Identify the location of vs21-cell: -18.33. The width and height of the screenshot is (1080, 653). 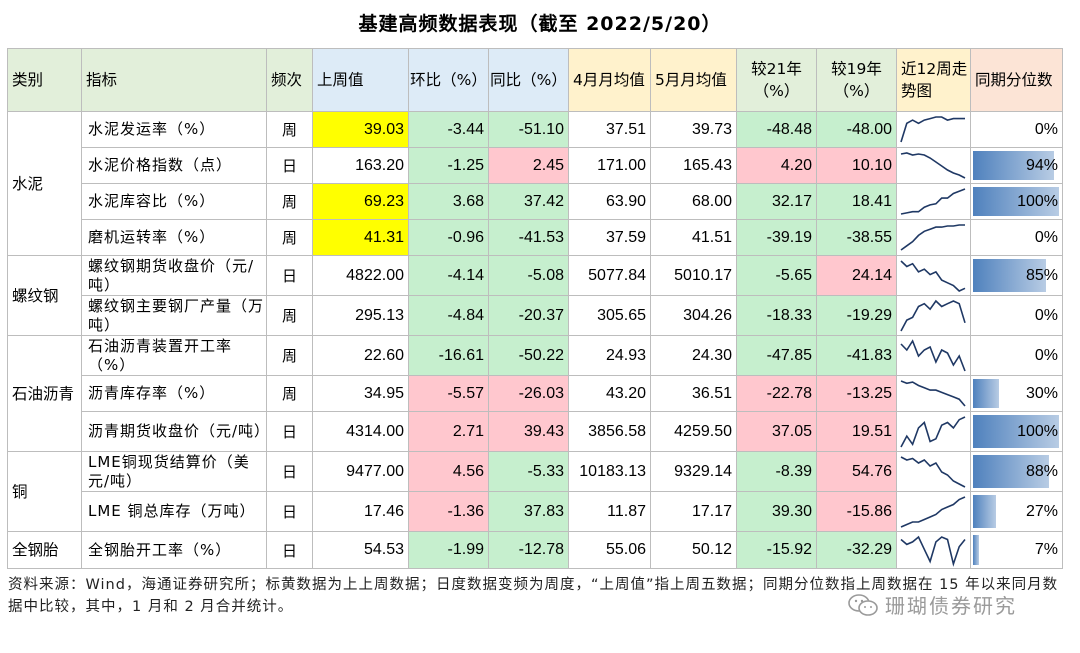
(776, 315).